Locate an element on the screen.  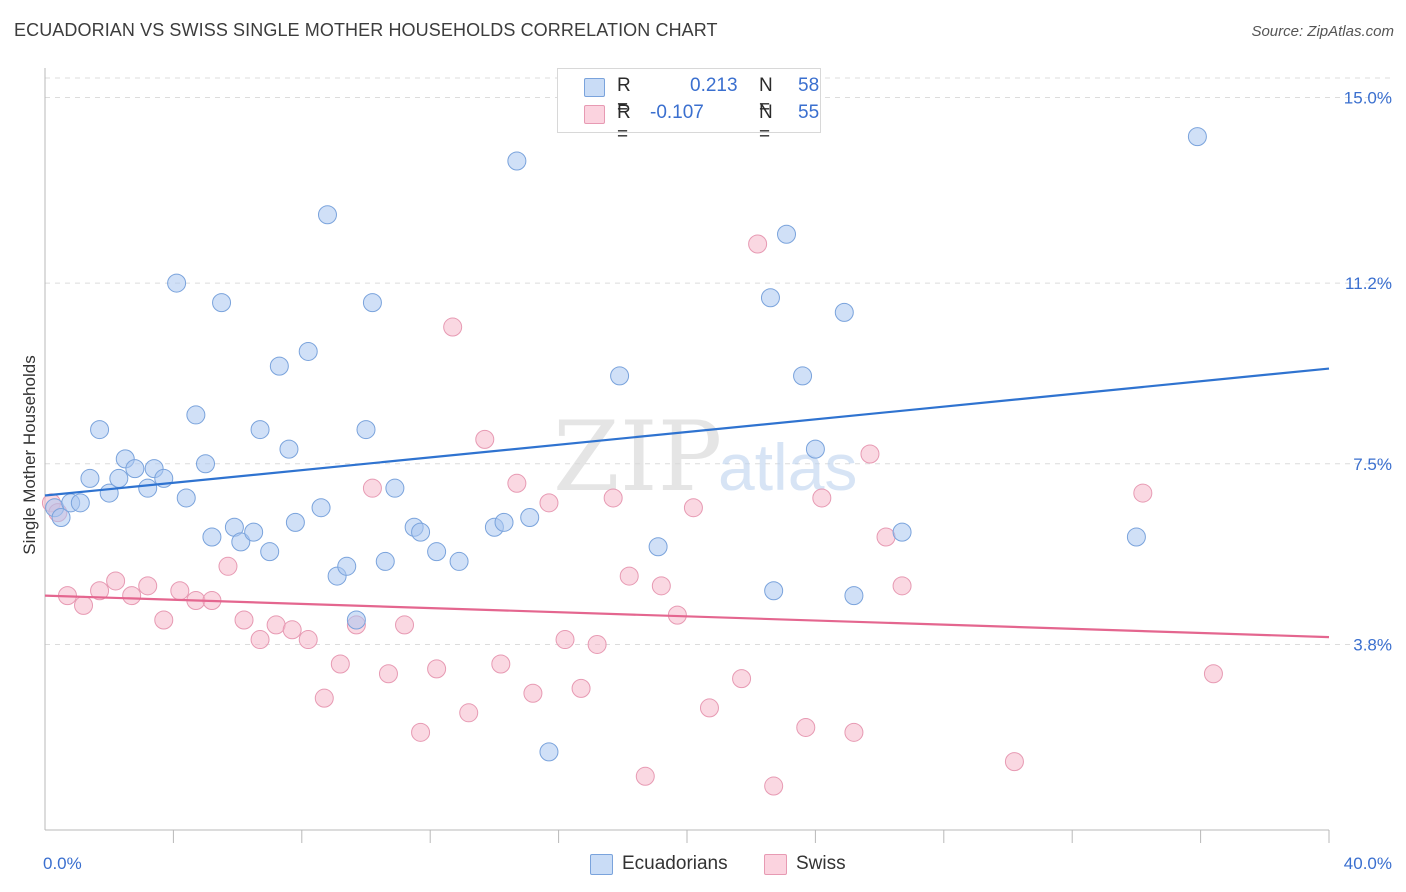
stats-legend: R = 0.213 N = 58 R = -0.107 N = 55 is located at coordinates (689, 106).